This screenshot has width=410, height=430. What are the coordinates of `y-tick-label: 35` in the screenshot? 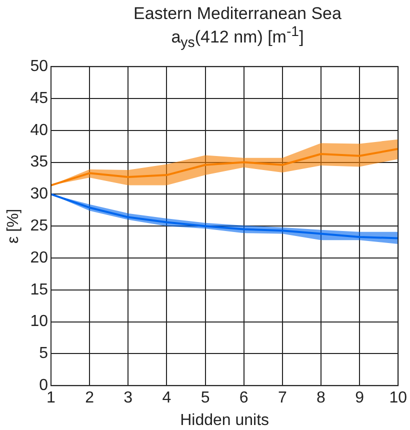 It's located at (39, 162).